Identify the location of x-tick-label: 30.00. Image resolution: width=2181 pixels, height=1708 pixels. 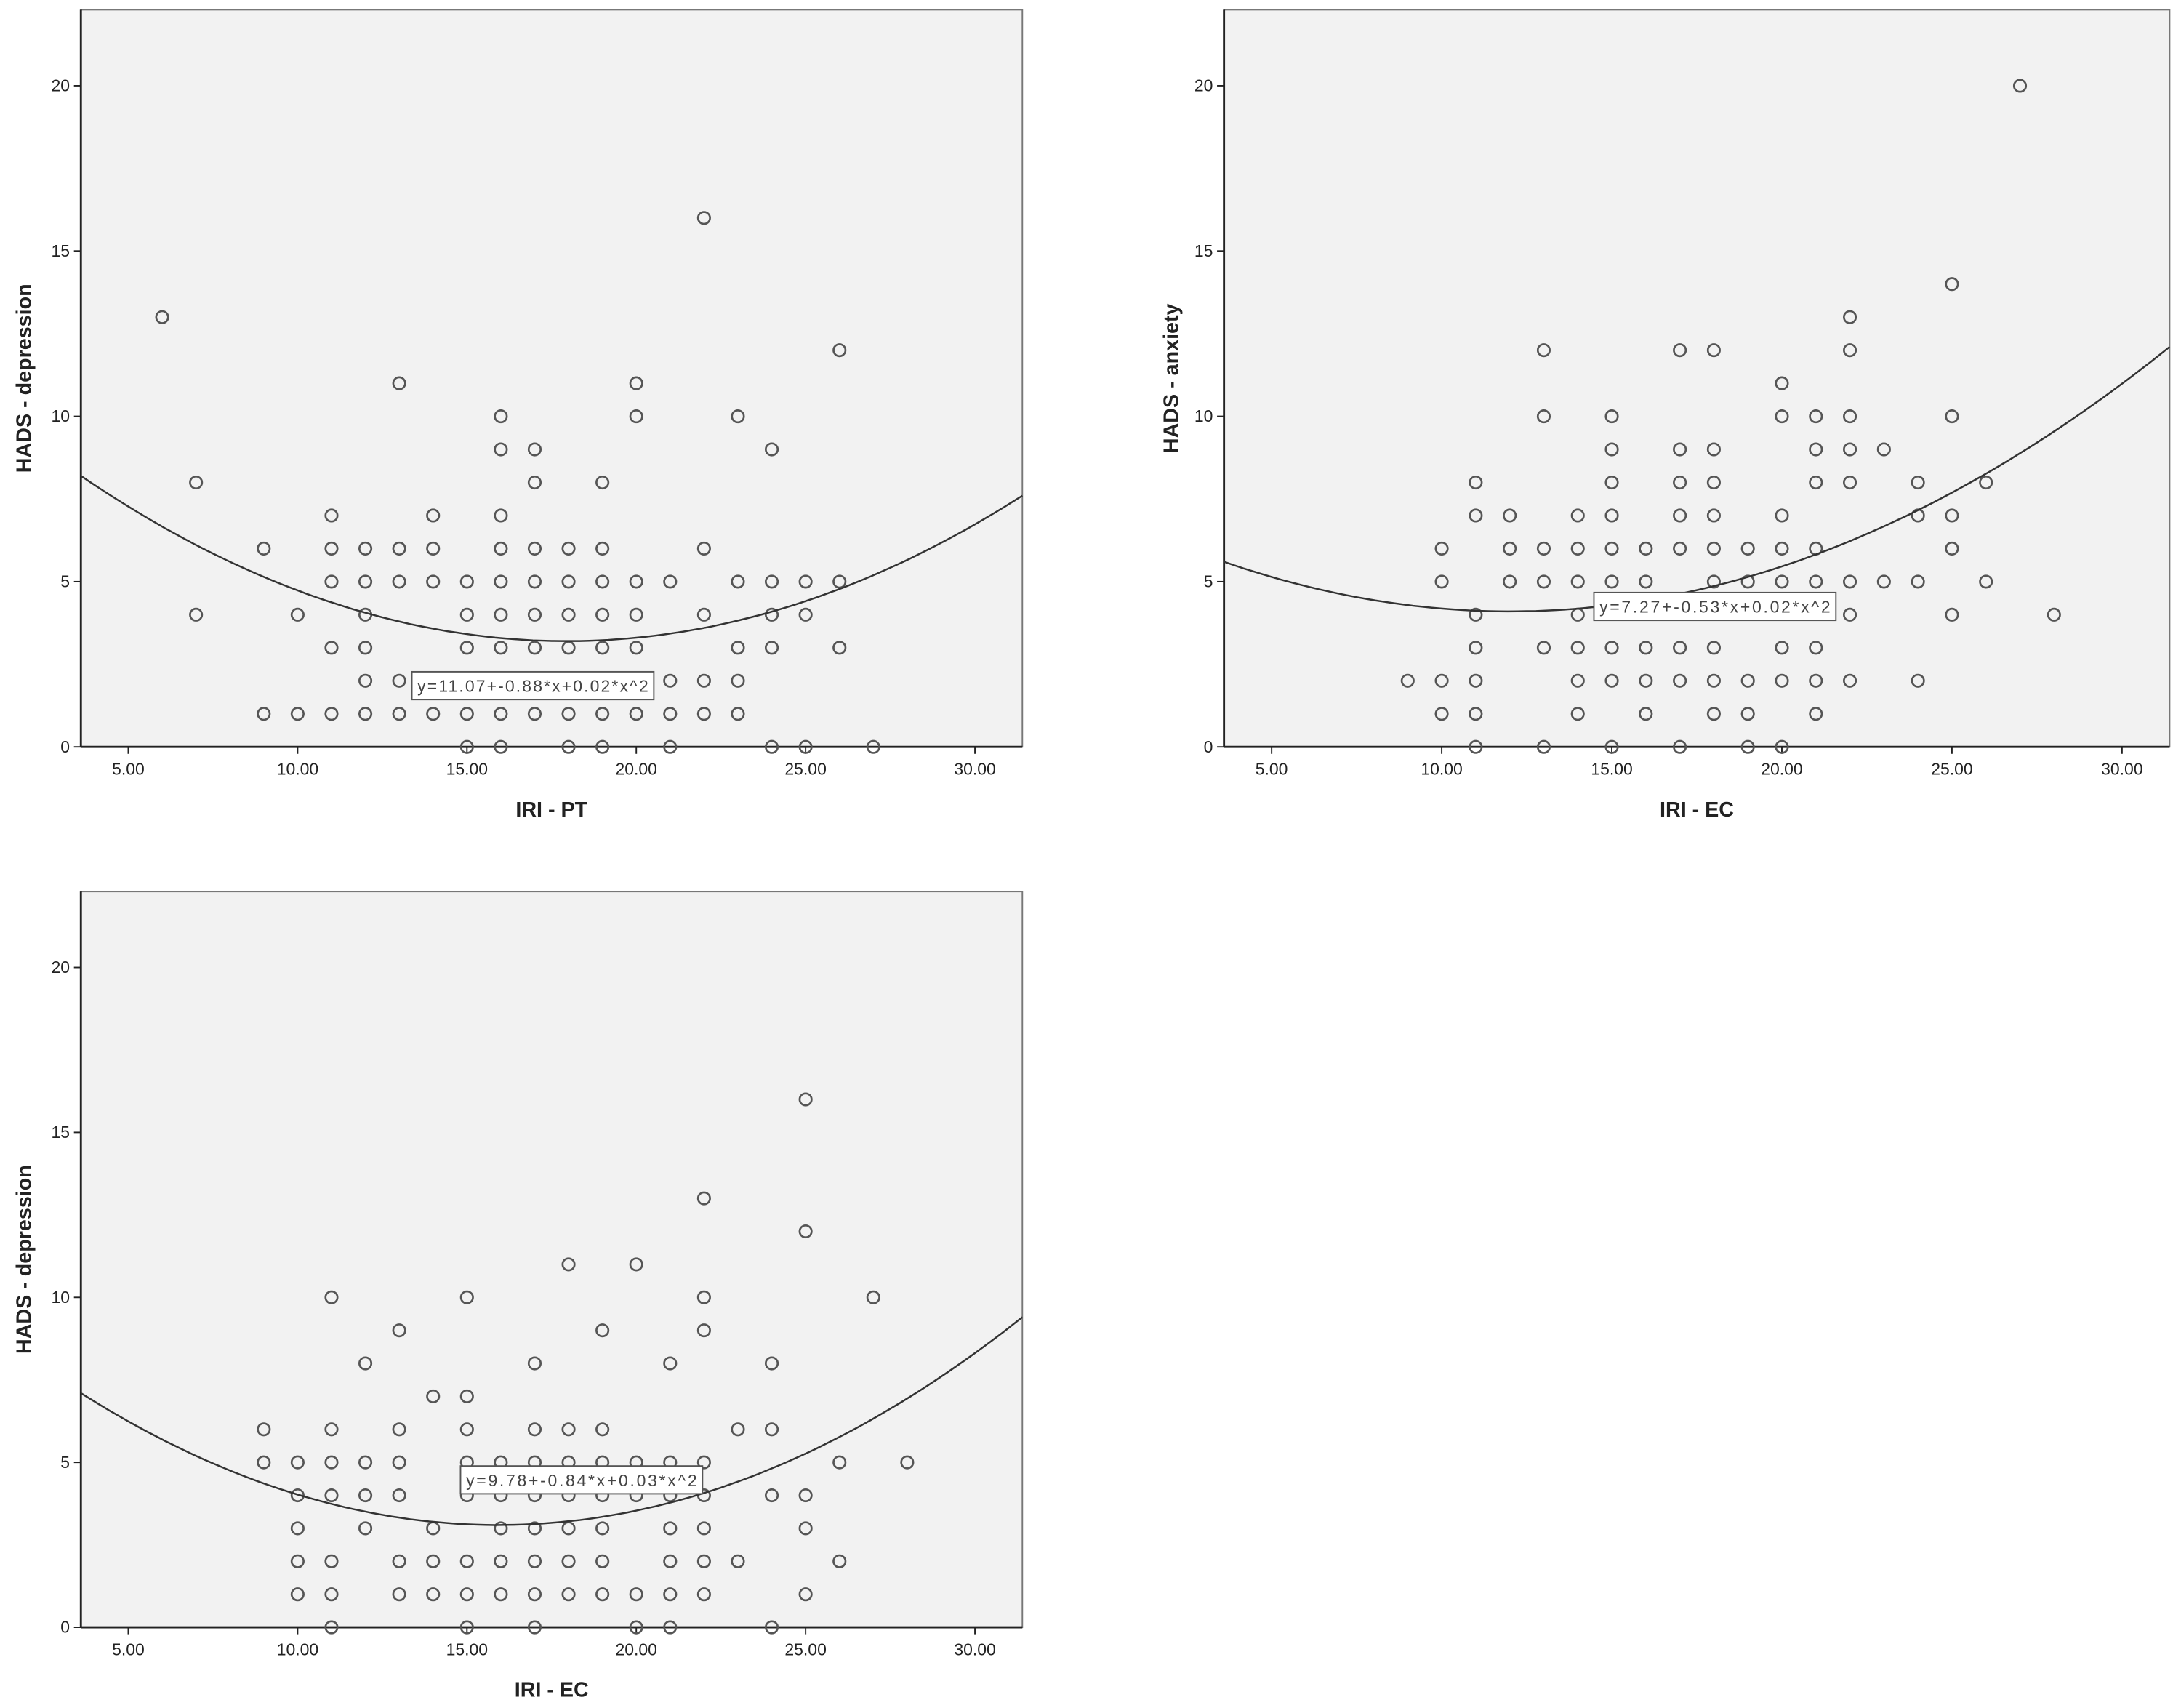
(2121, 768).